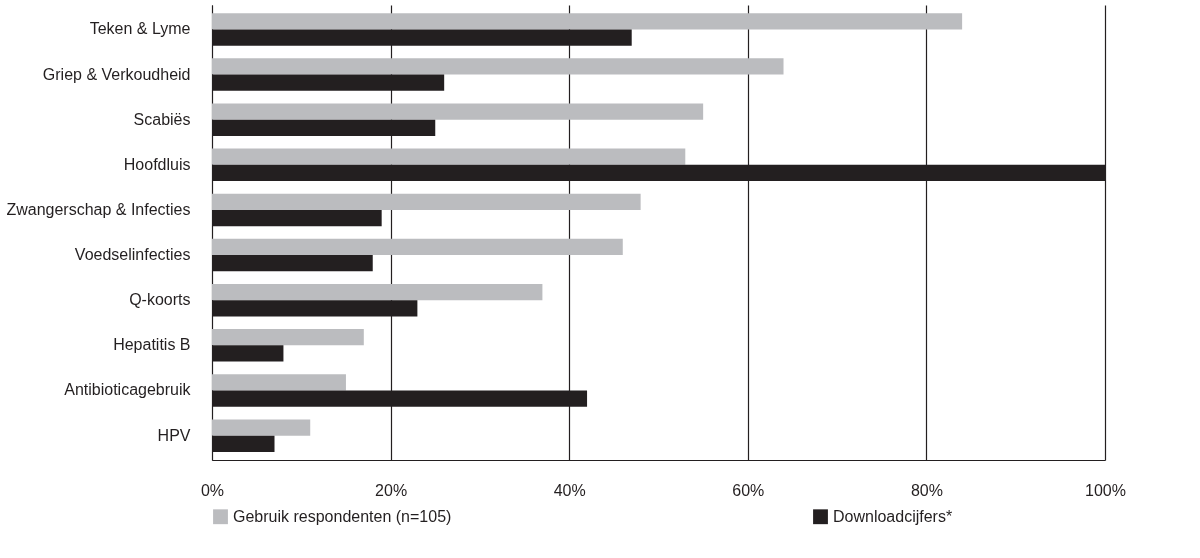 The height and width of the screenshot is (558, 1200). Describe the element at coordinates (893, 516) in the screenshot. I see `legend-label: Downloadcijfers*` at that location.